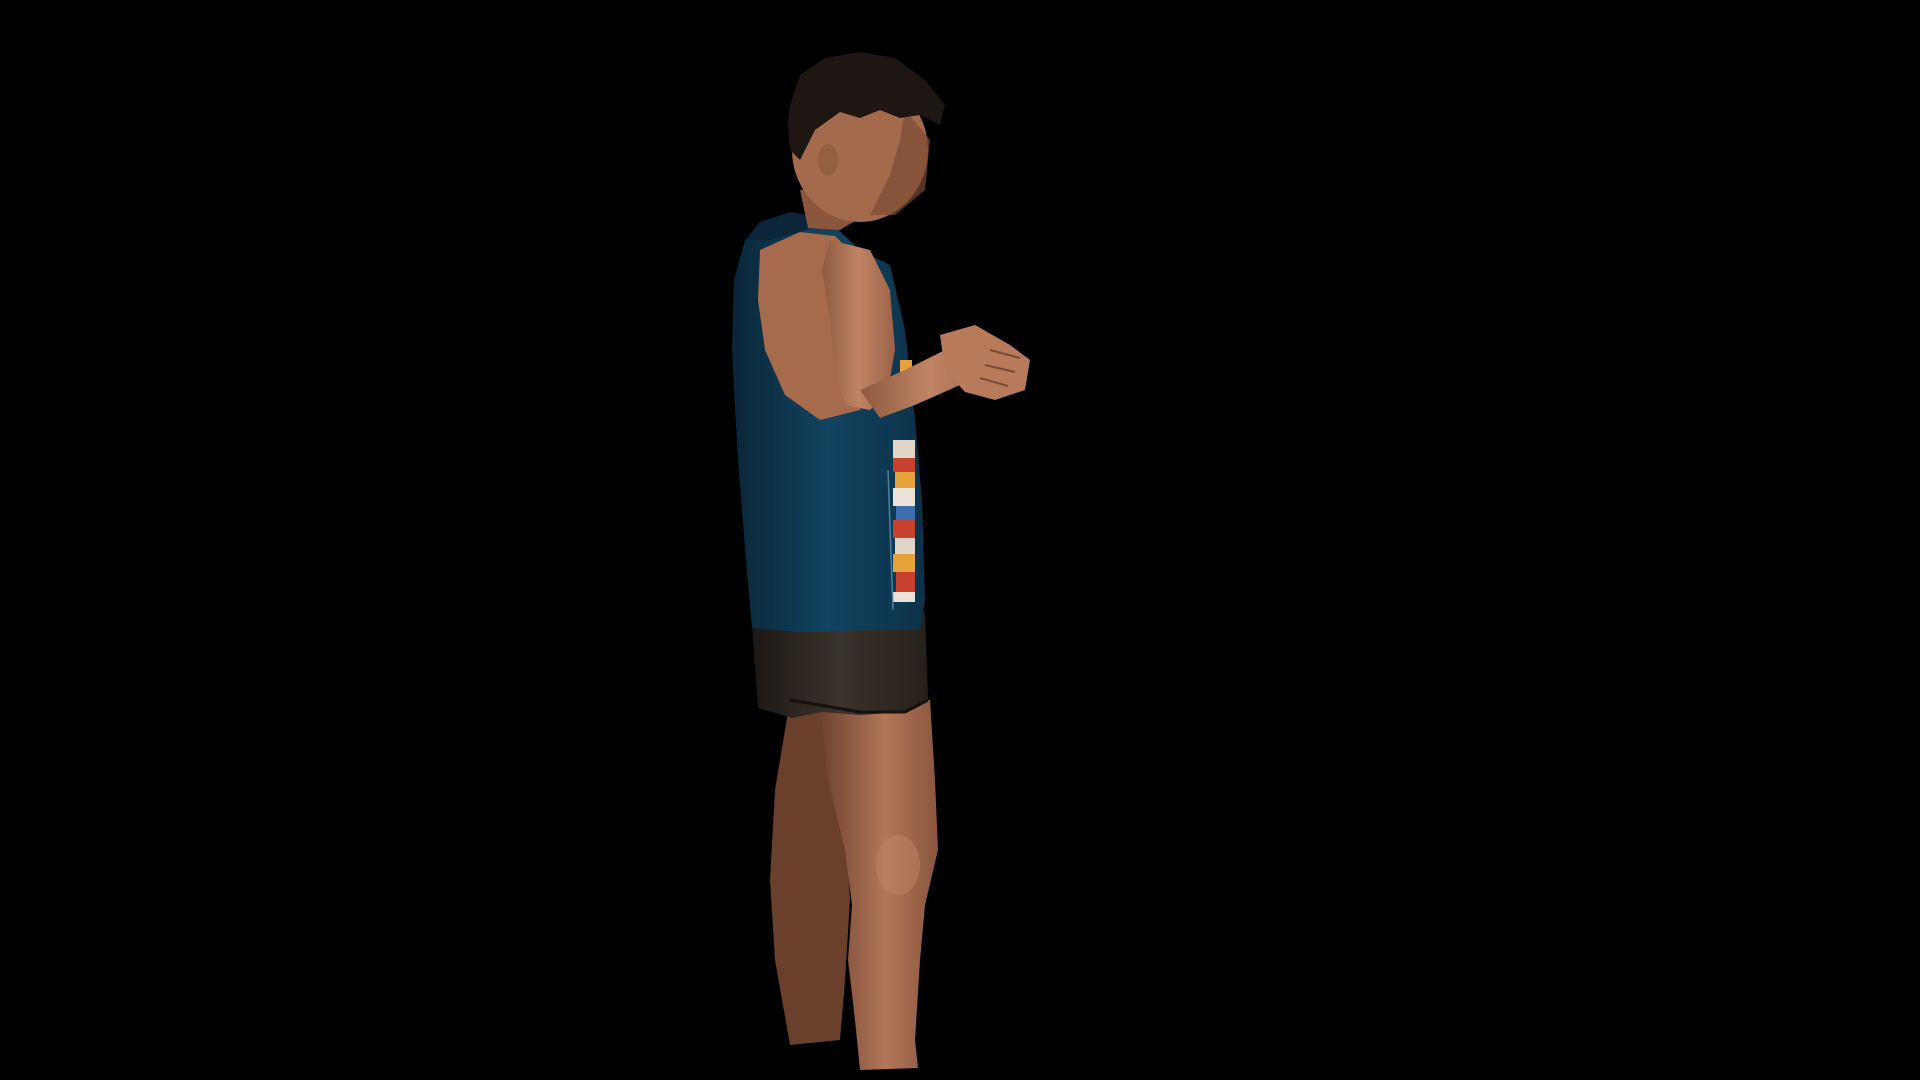 This screenshot has height=1080, width=1920. I want to click on tank-seam, so click(890, 540).